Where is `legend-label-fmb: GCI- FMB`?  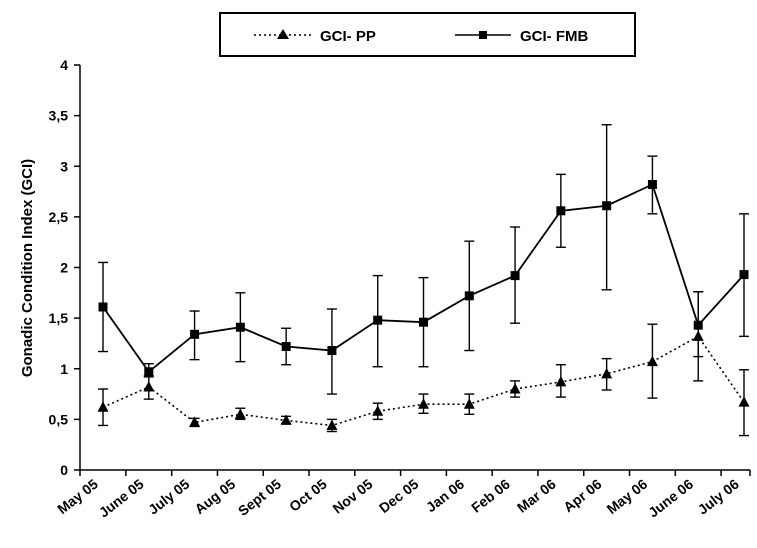 legend-label-fmb: GCI- FMB is located at coordinates (554, 36).